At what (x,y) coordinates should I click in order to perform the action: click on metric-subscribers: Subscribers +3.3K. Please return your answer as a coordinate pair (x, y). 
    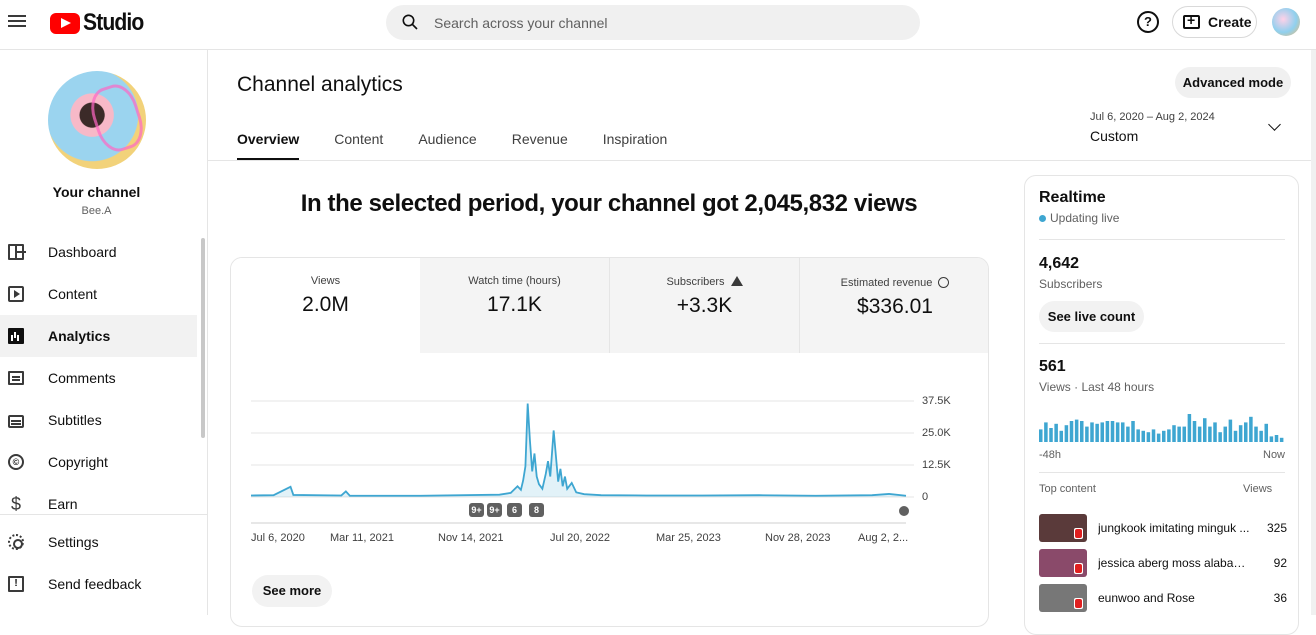
    Looking at the image, I should click on (705, 305).